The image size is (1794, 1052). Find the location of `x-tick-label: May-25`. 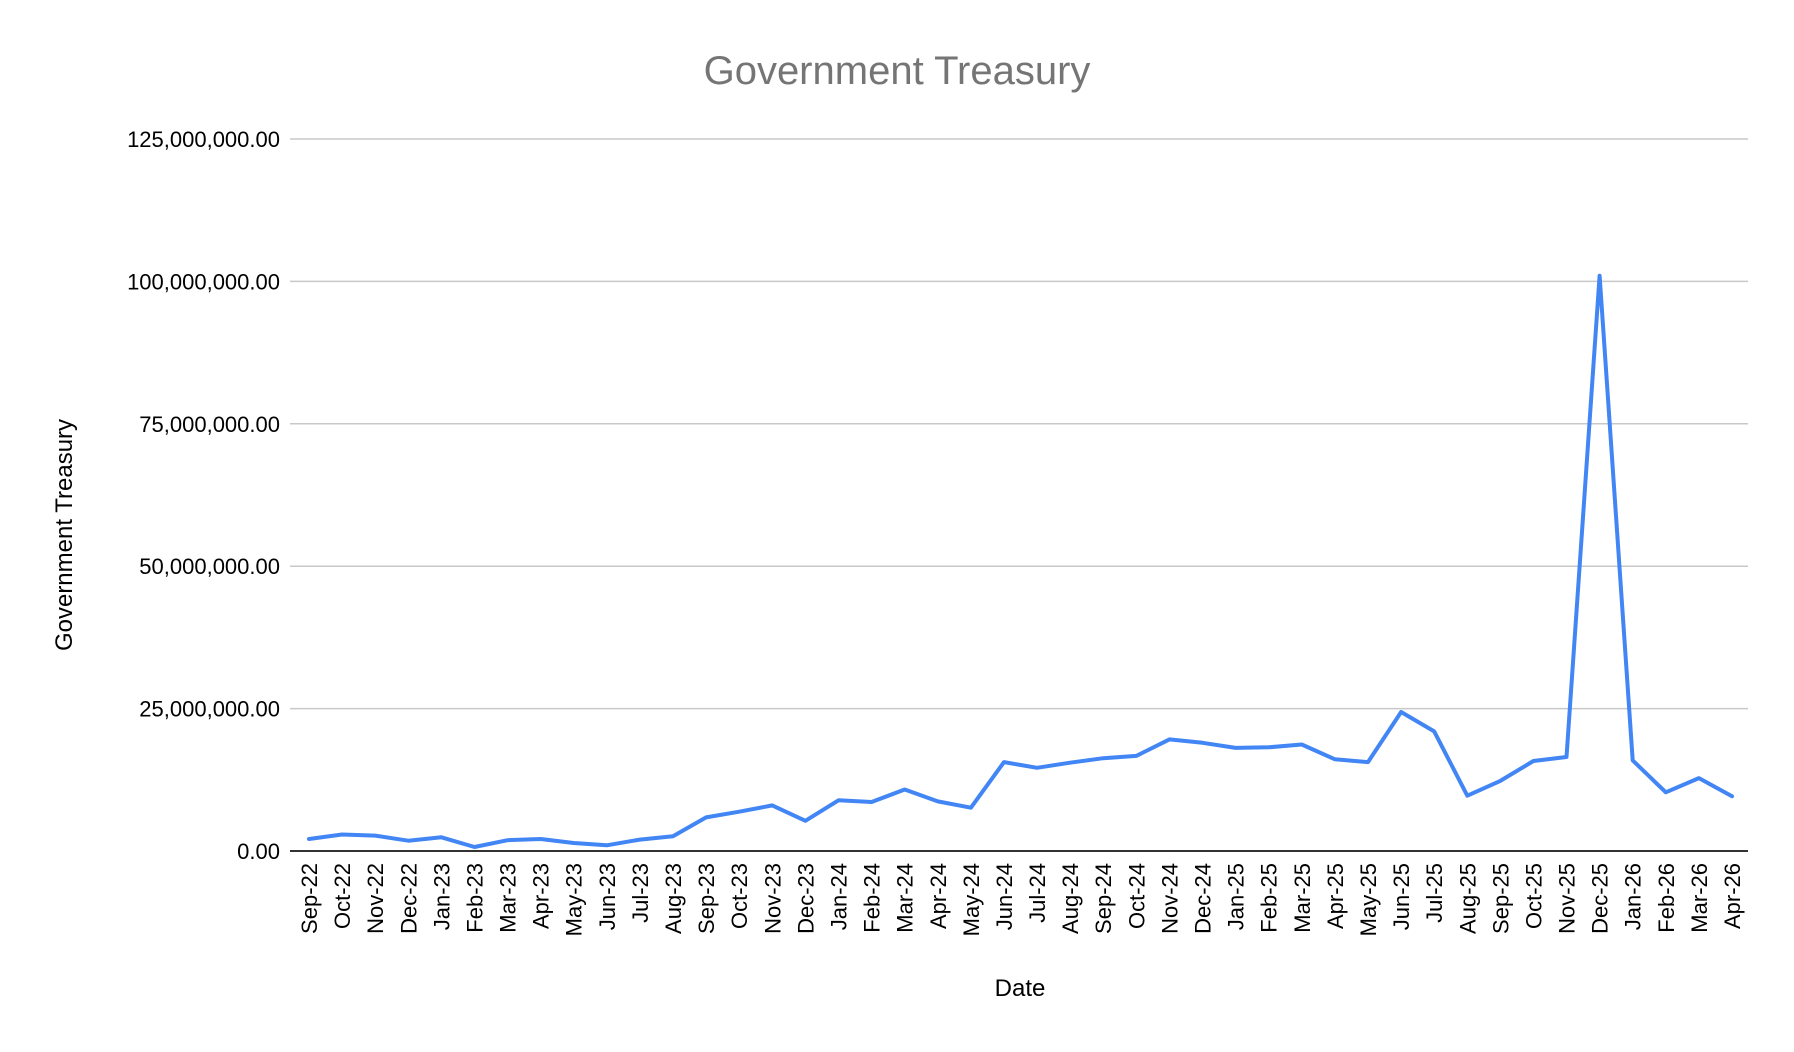

x-tick-label: May-25 is located at coordinates (1368, 899).